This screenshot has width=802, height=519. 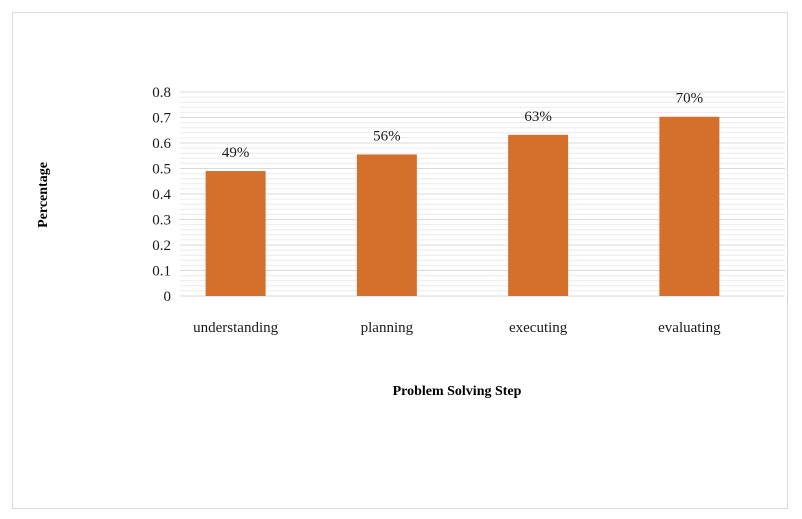 What do you see at coordinates (462, 126) in the screenshot?
I see `data-labels: 49% 56% 63% 70%` at bounding box center [462, 126].